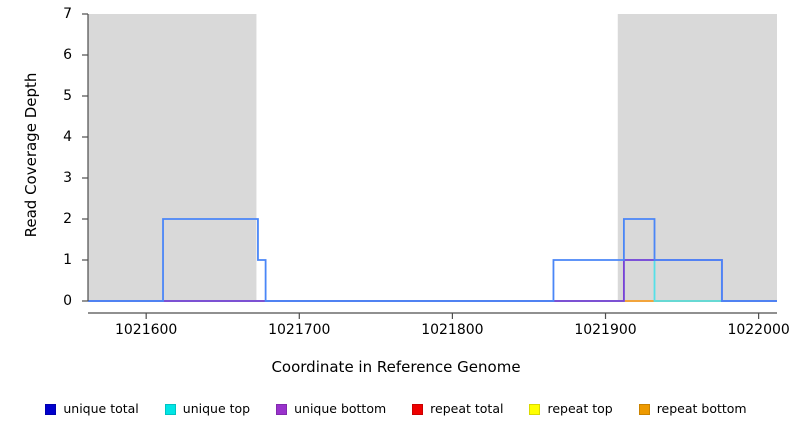 Image resolution: width=792 pixels, height=432 pixels. I want to click on y-tick-label-text: 3, so click(67, 178).